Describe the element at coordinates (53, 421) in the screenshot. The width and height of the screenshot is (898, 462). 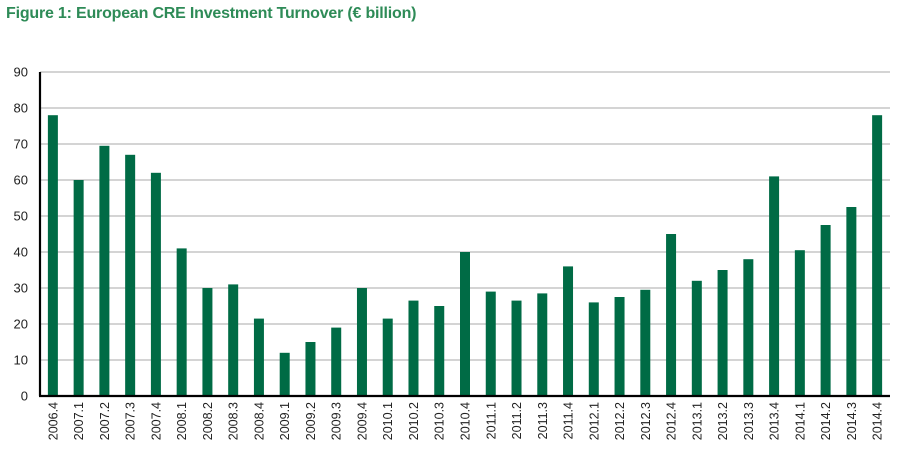
I see `x-tick-label: 2006.4` at that location.